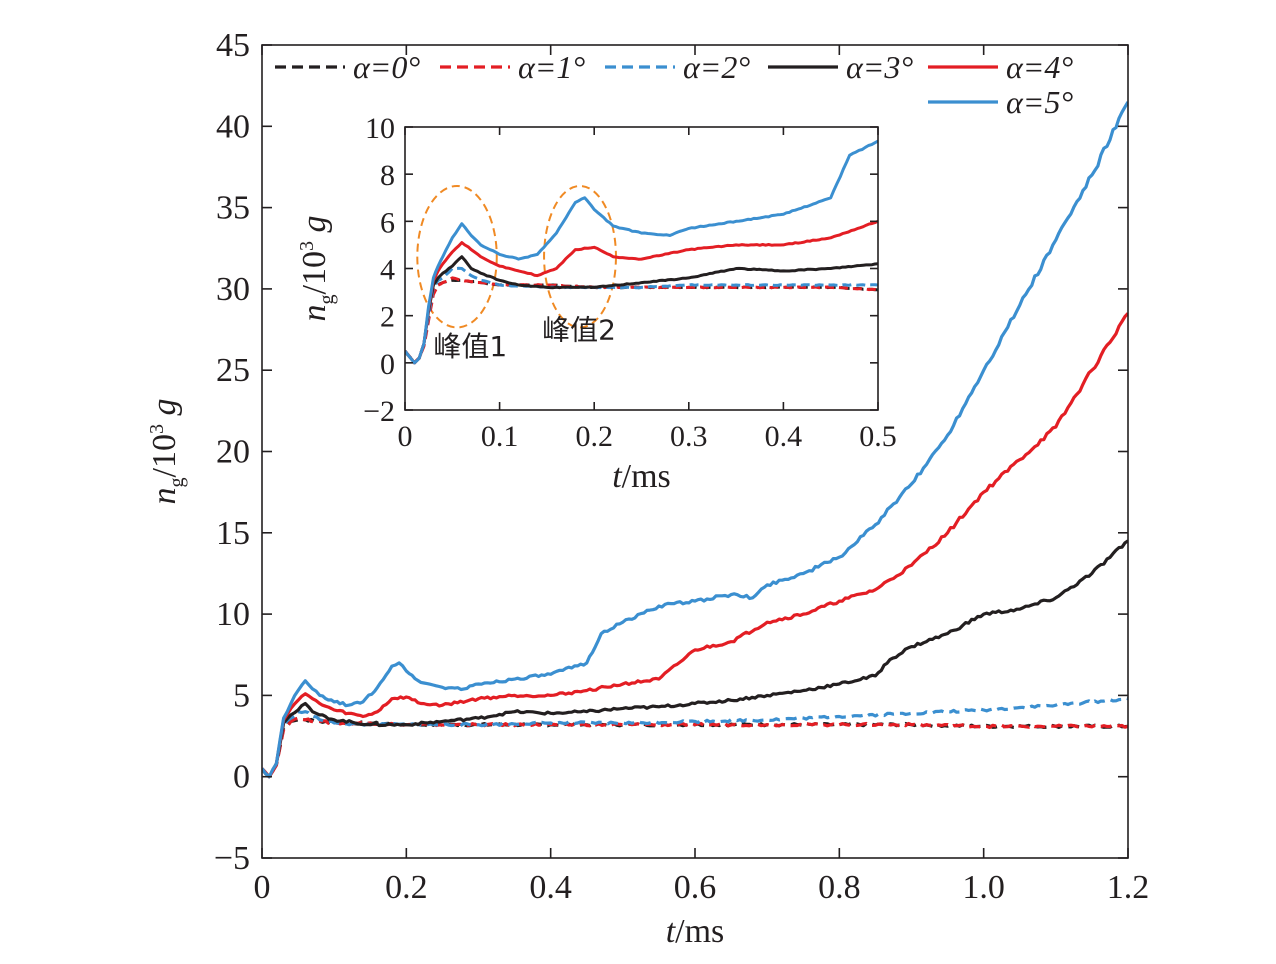  I want to click on inset-y-tick-label: 2, so click(387, 317).